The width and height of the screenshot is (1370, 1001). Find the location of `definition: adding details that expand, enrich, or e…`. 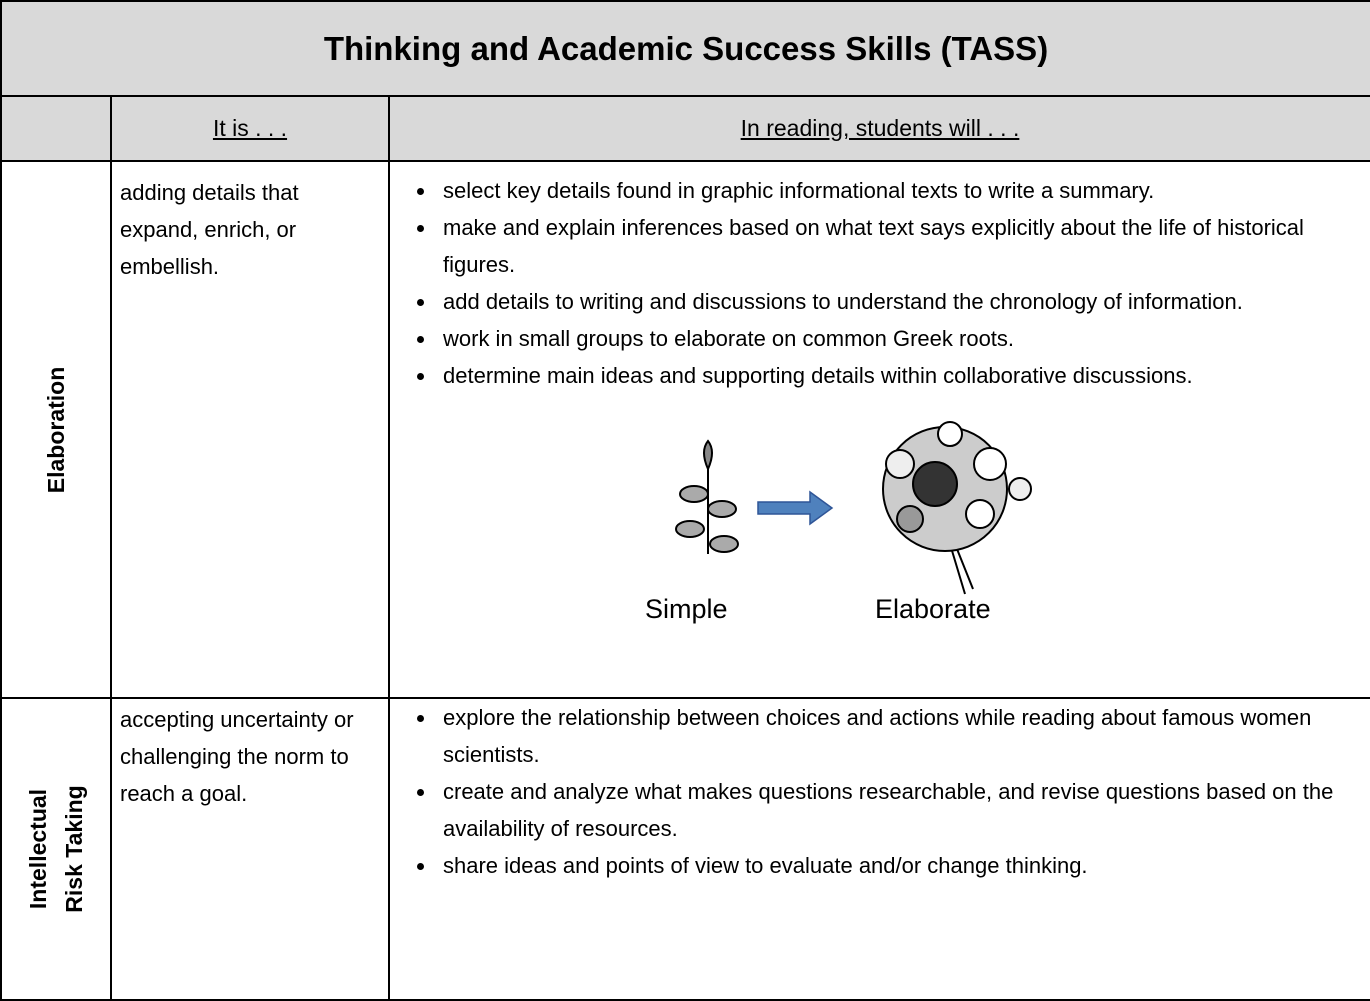

definition: adding details that expand, enrich, or e… is located at coordinates (250, 429).